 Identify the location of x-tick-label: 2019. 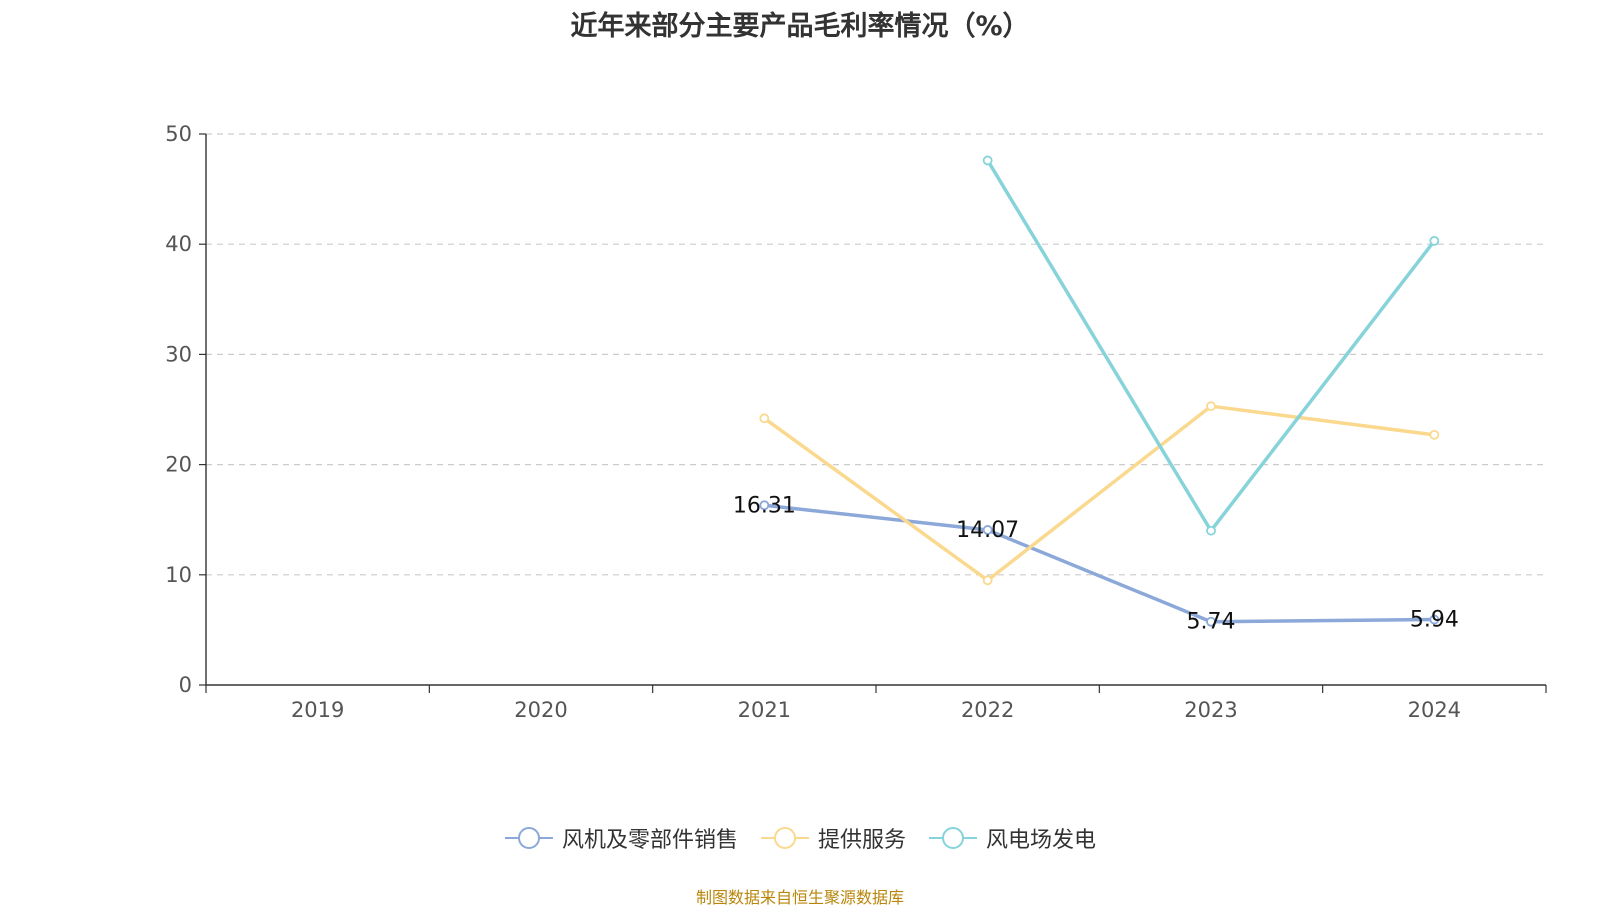
(317, 710).